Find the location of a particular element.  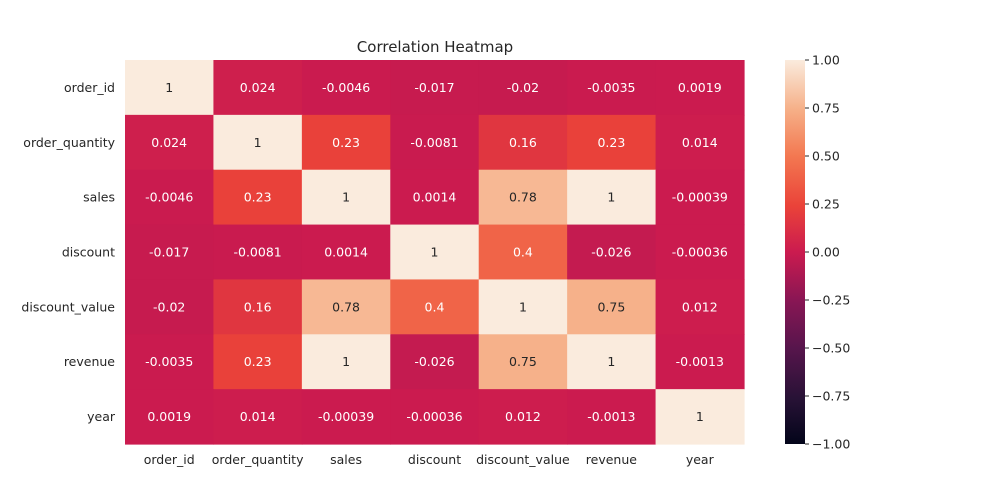

heatmap-cell-label-r2-c2: 1 is located at coordinates (346, 197).